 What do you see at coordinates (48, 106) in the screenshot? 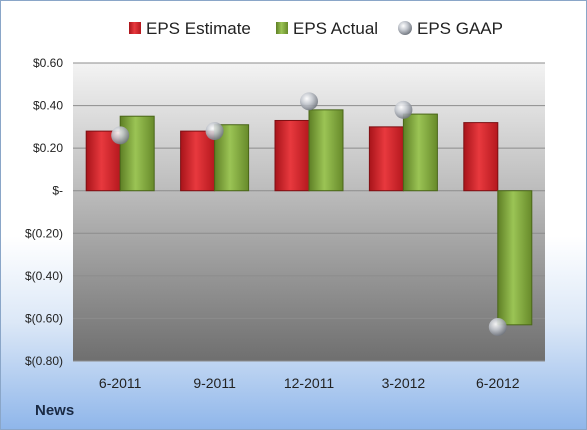
I see `y-tick-label: $0.40` at bounding box center [48, 106].